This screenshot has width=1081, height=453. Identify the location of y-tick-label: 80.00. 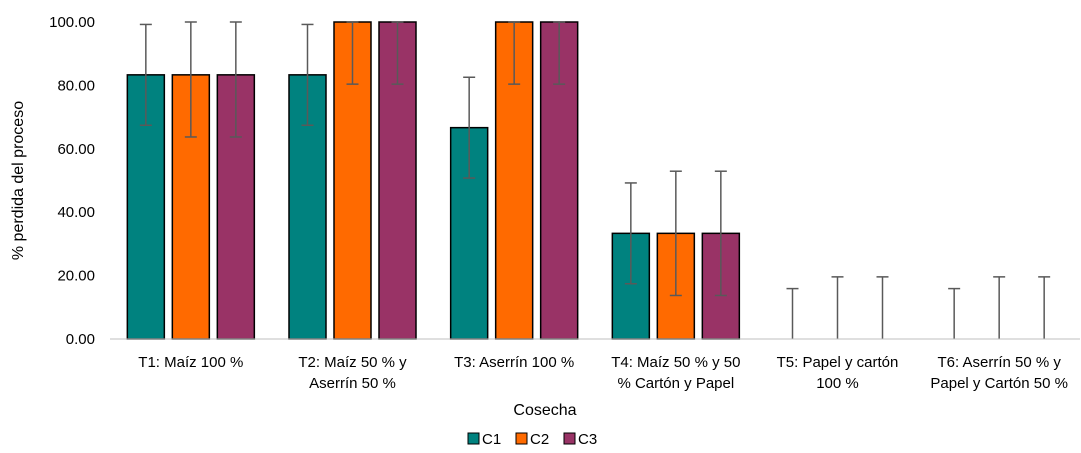
(76, 85).